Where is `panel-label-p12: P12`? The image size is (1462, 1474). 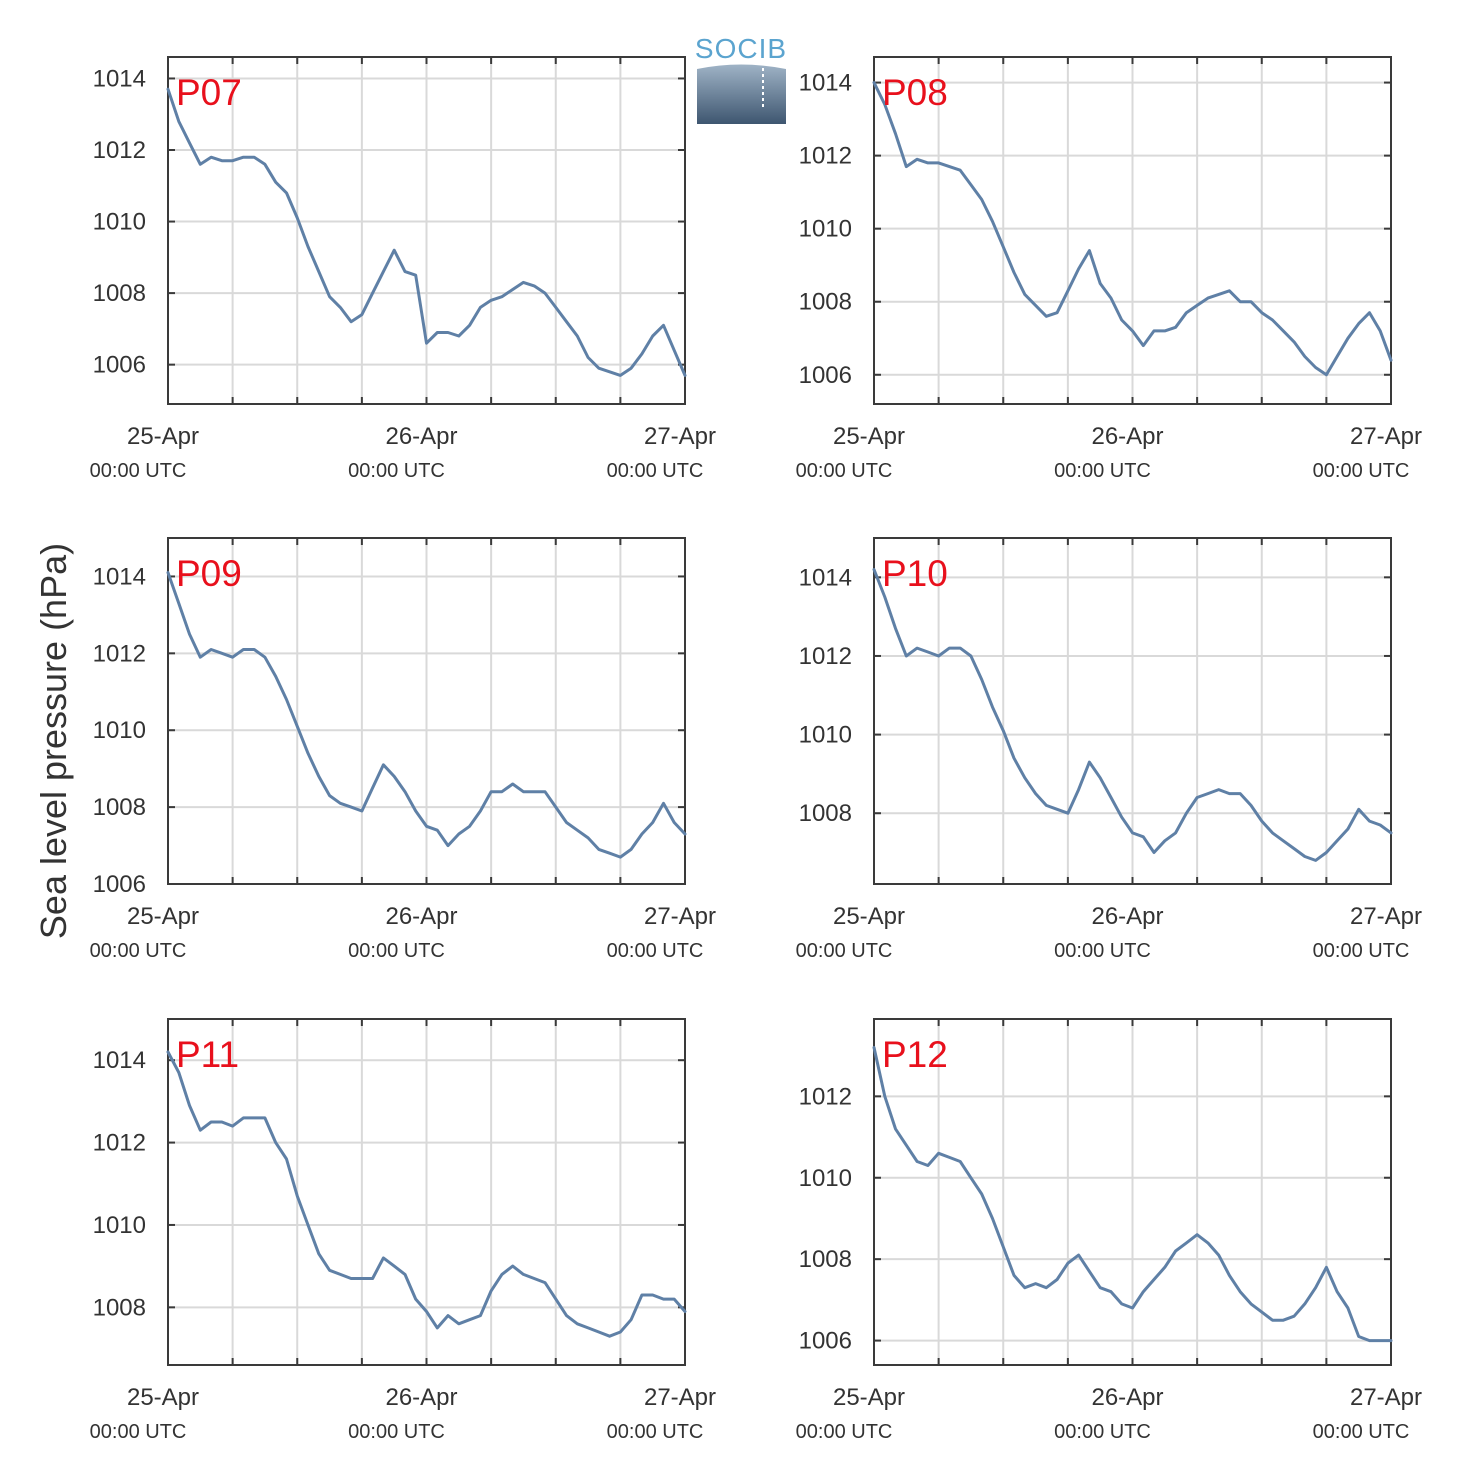 panel-label-p12: P12 is located at coordinates (915, 1054).